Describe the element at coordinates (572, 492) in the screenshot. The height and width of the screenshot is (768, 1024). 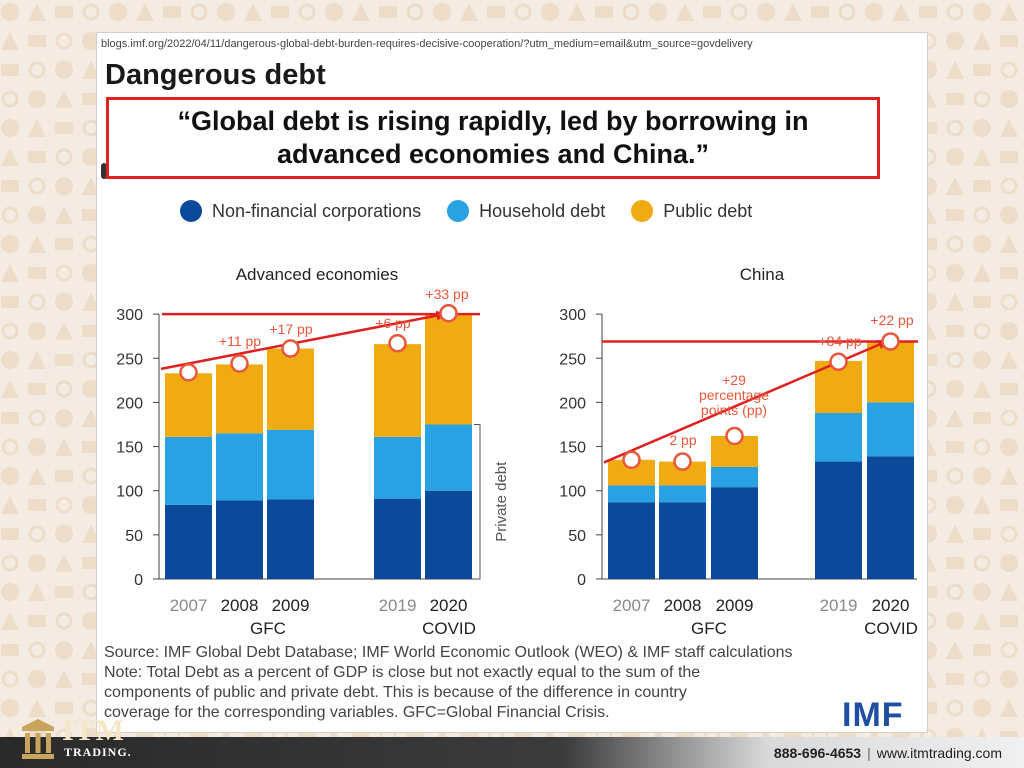
I see `y-tick-label: 100` at that location.